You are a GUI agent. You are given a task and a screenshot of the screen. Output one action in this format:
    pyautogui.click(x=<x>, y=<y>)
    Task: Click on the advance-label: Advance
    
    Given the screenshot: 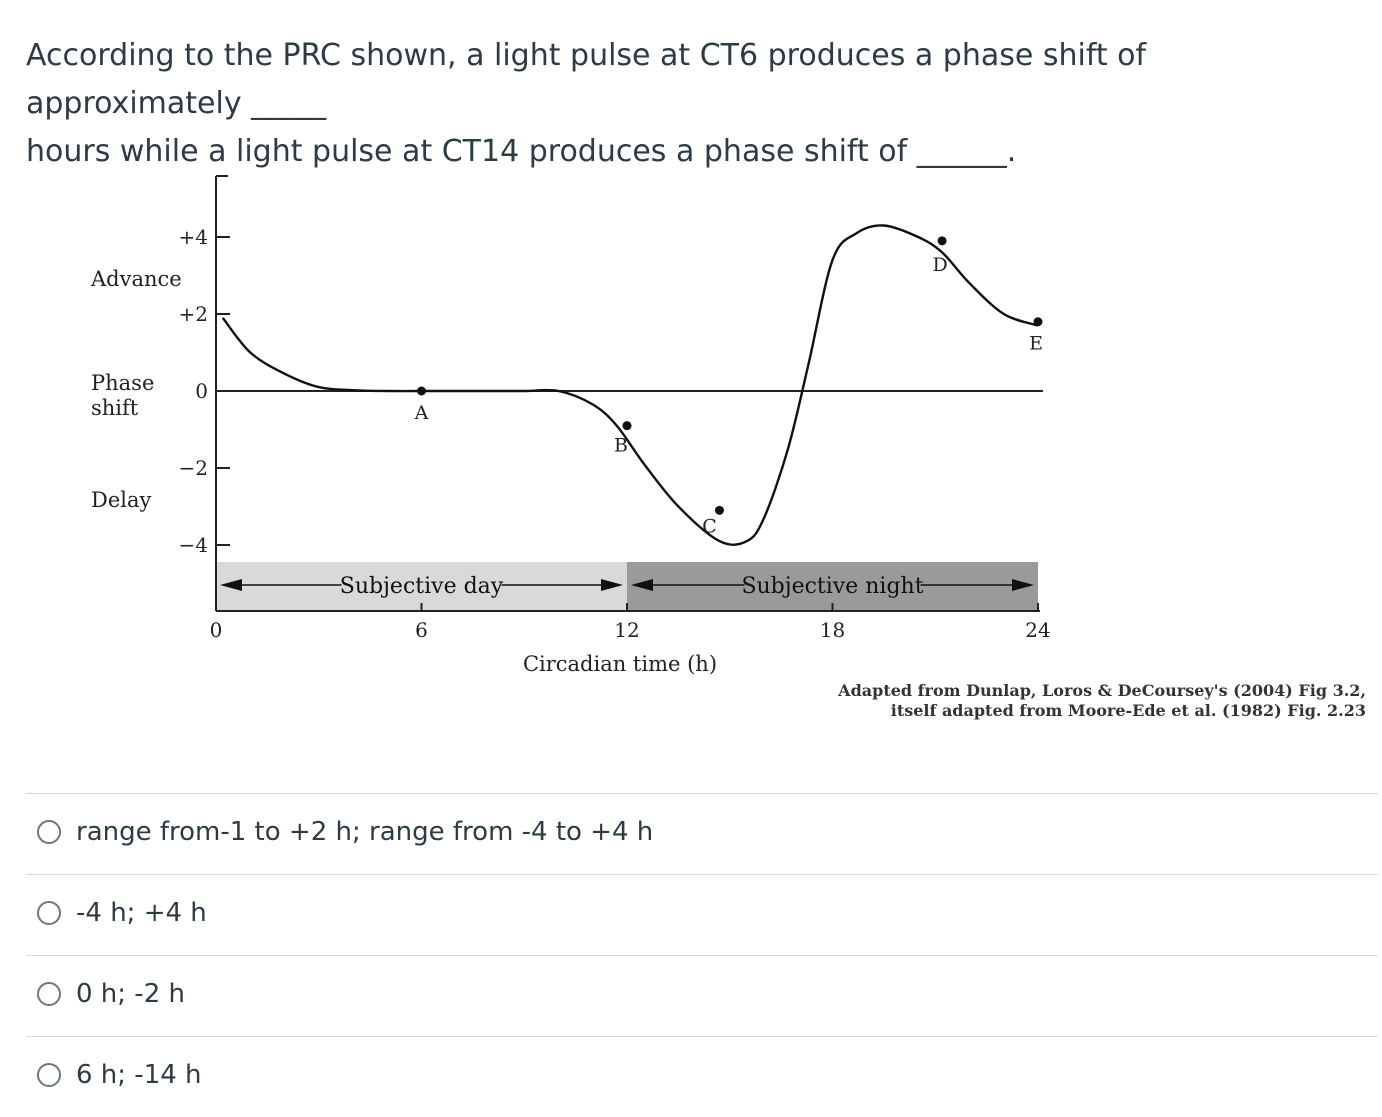 What is the action you would take?
    pyautogui.click(x=136, y=279)
    